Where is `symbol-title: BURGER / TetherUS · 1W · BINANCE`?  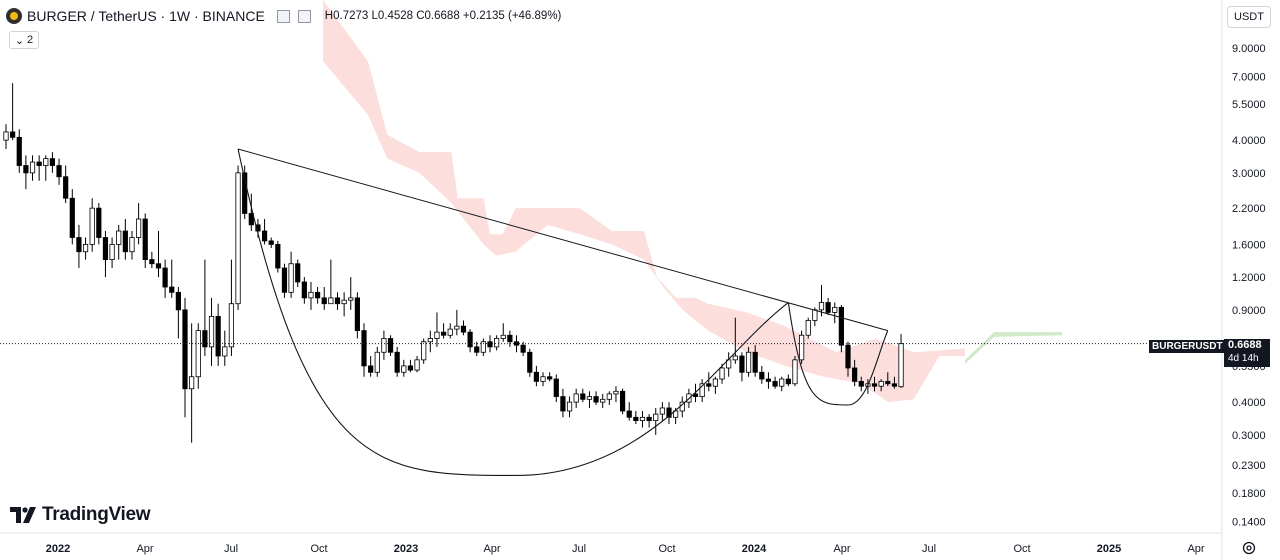 symbol-title: BURGER / TetherUS · 1W · BINANCE is located at coordinates (146, 16).